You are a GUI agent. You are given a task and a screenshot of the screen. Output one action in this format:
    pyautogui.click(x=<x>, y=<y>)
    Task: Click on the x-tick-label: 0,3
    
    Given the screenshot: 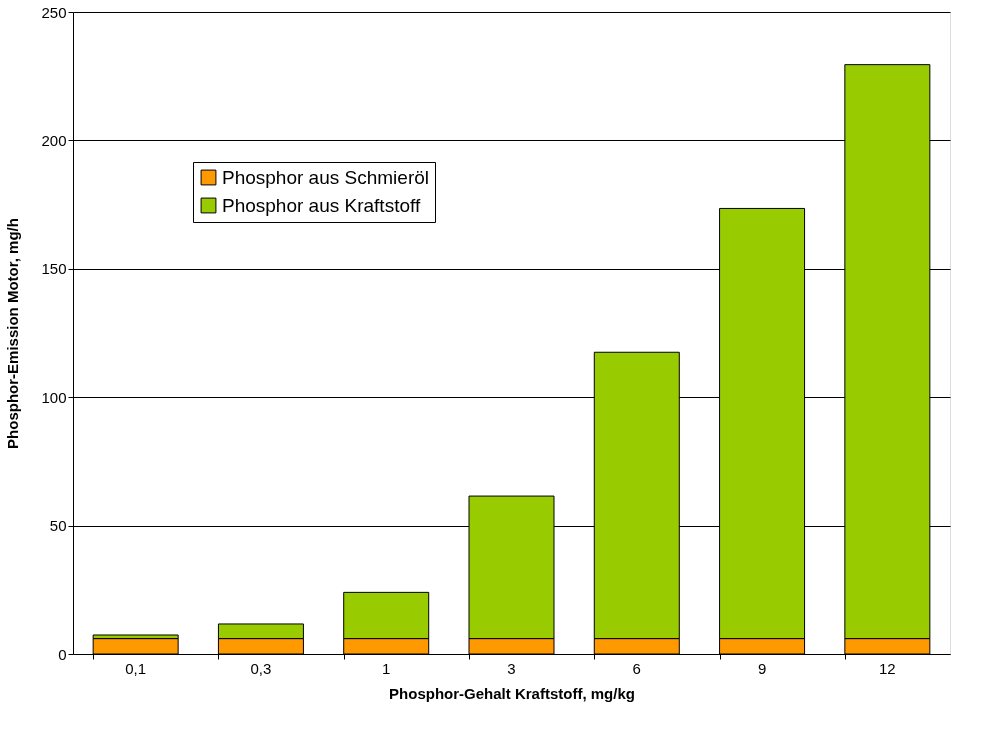 What is the action you would take?
    pyautogui.click(x=261, y=668)
    